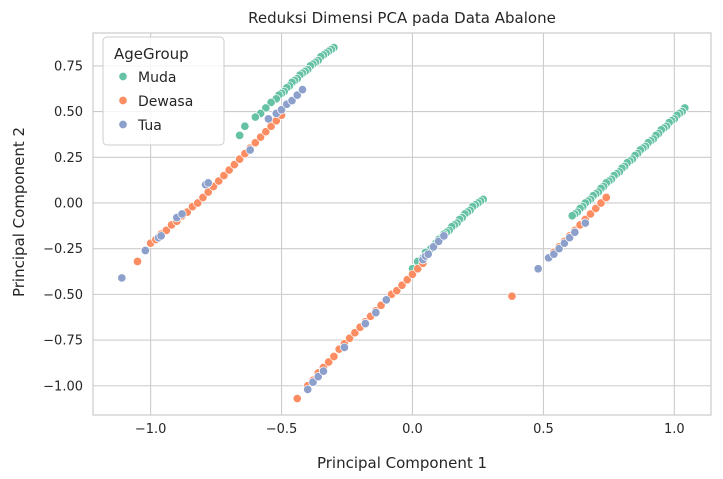 This screenshot has height=479, width=723. I want to click on legend-marker-muda, so click(123, 76).